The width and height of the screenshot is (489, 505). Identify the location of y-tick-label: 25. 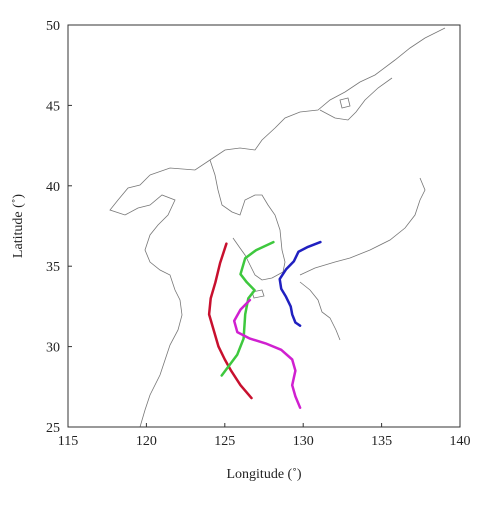
(53, 428).